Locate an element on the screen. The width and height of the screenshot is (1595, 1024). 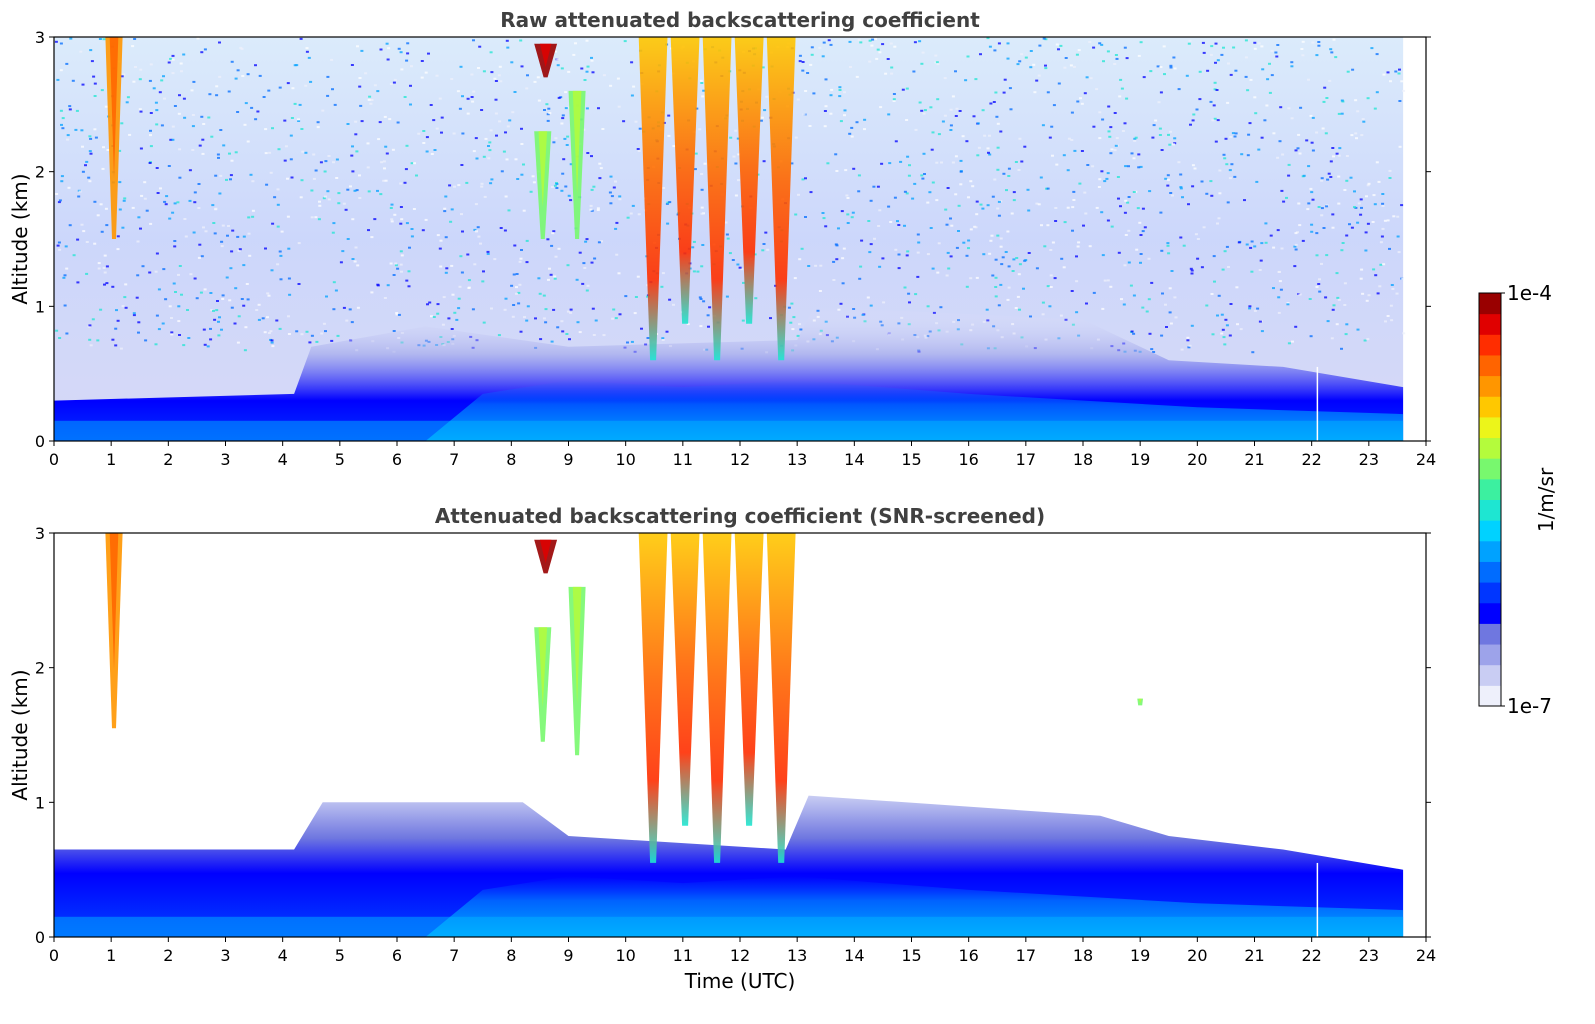
x-tick-label: 8 is located at coordinates (511, 459).